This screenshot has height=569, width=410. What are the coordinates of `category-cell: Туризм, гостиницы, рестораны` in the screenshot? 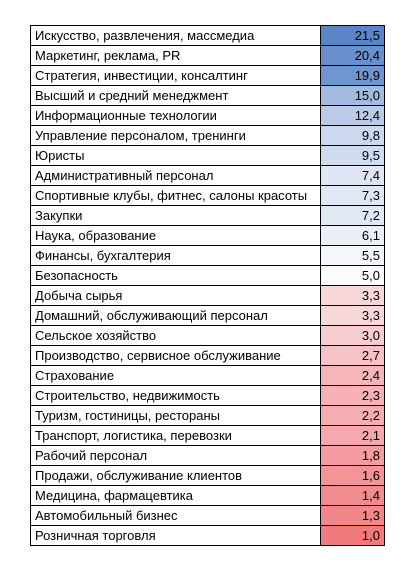 It's located at (175, 415).